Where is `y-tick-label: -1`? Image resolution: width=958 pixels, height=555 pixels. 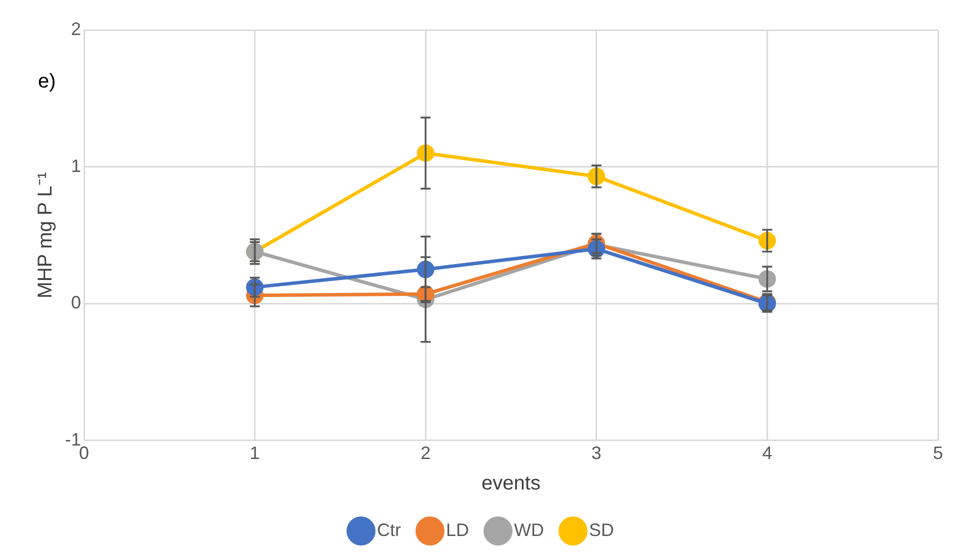 y-tick-label: -1 is located at coordinates (73, 439).